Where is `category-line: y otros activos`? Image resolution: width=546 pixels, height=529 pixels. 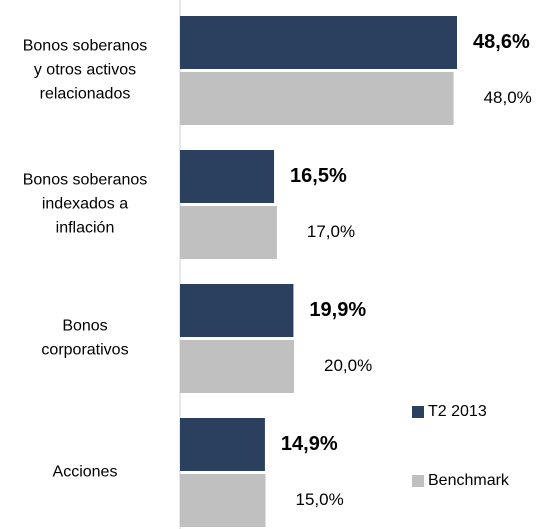 category-line: y otros activos is located at coordinates (85, 70).